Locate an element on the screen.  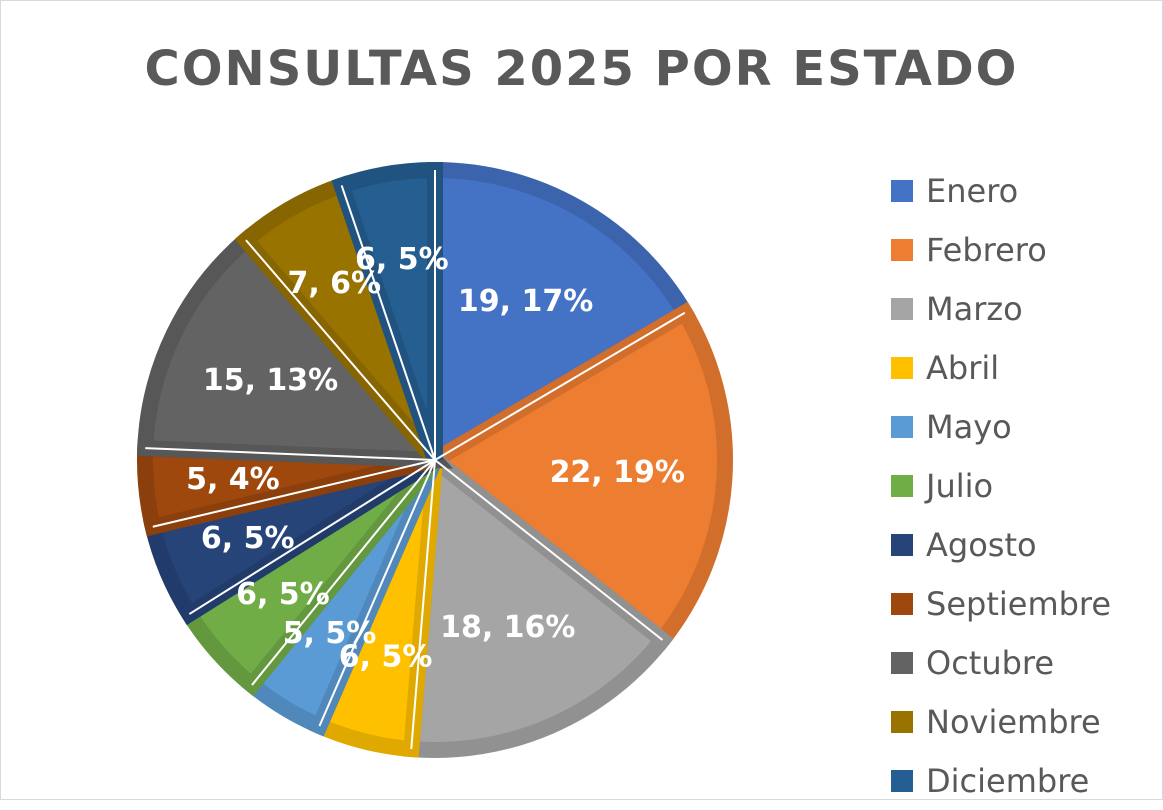
pie-slice-enero is located at coordinates (561, 318).